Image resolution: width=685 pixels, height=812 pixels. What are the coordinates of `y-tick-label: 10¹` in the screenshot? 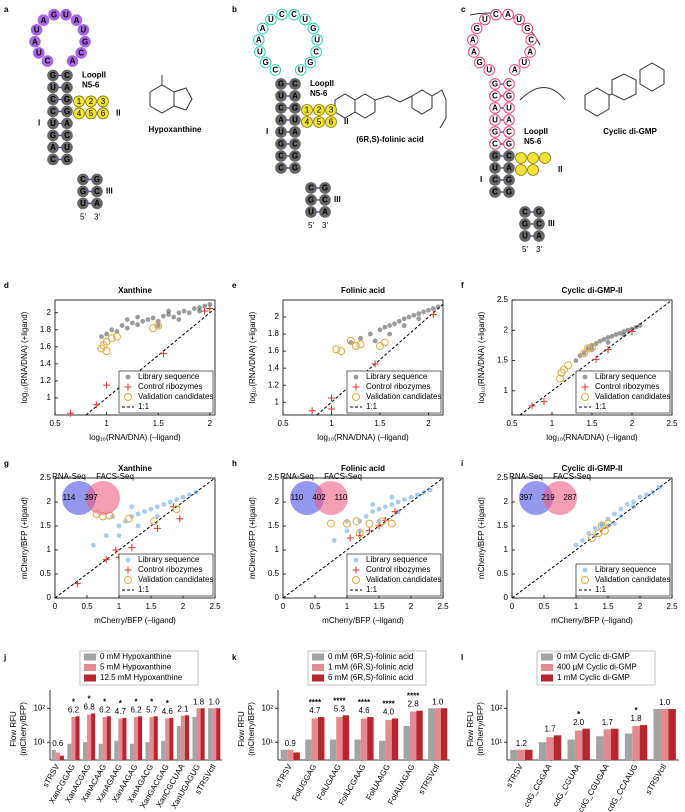 It's located at (496, 741).